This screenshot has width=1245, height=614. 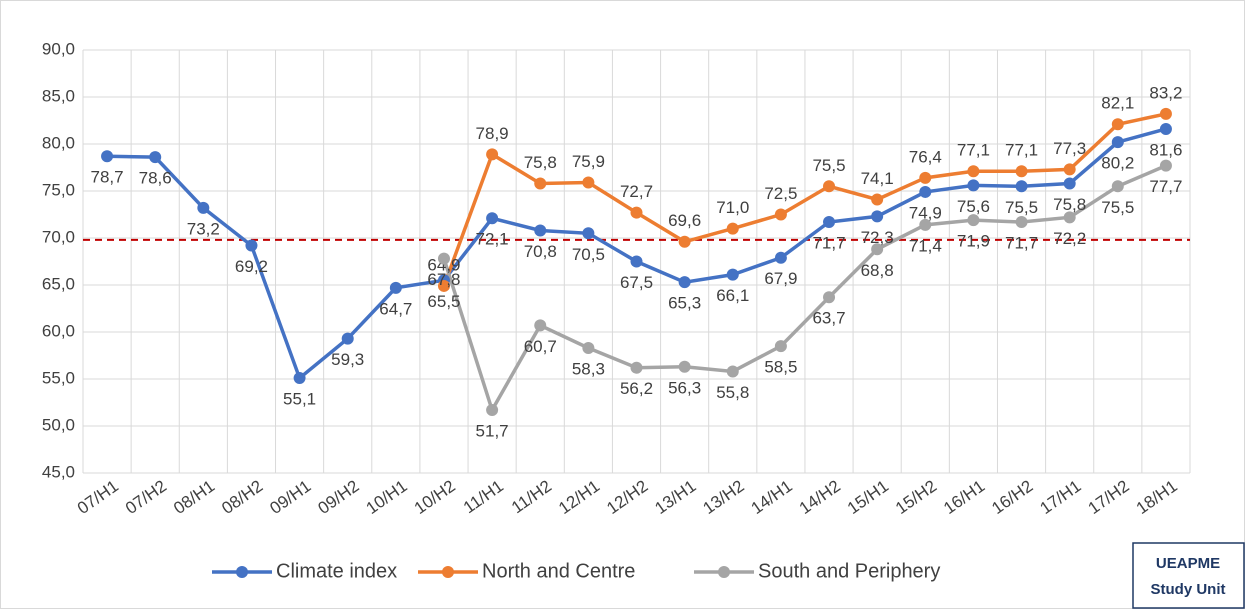 I want to click on data-label: 78,6, so click(x=155, y=178).